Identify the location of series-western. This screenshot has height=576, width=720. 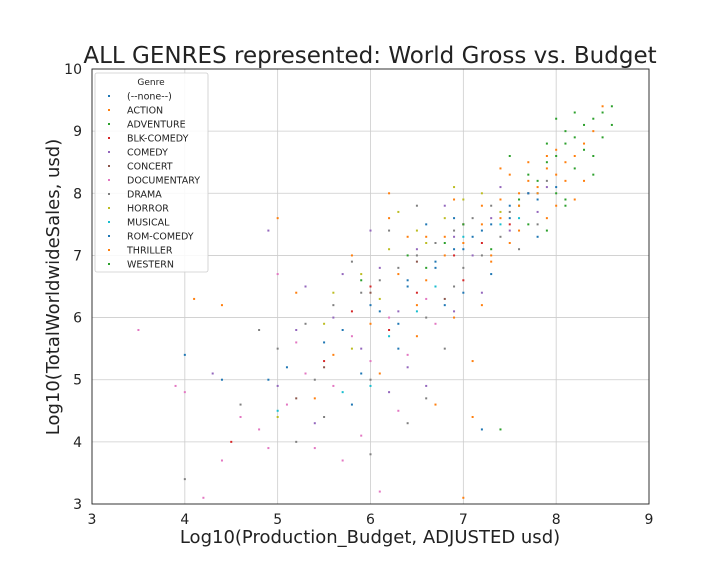
(463, 314).